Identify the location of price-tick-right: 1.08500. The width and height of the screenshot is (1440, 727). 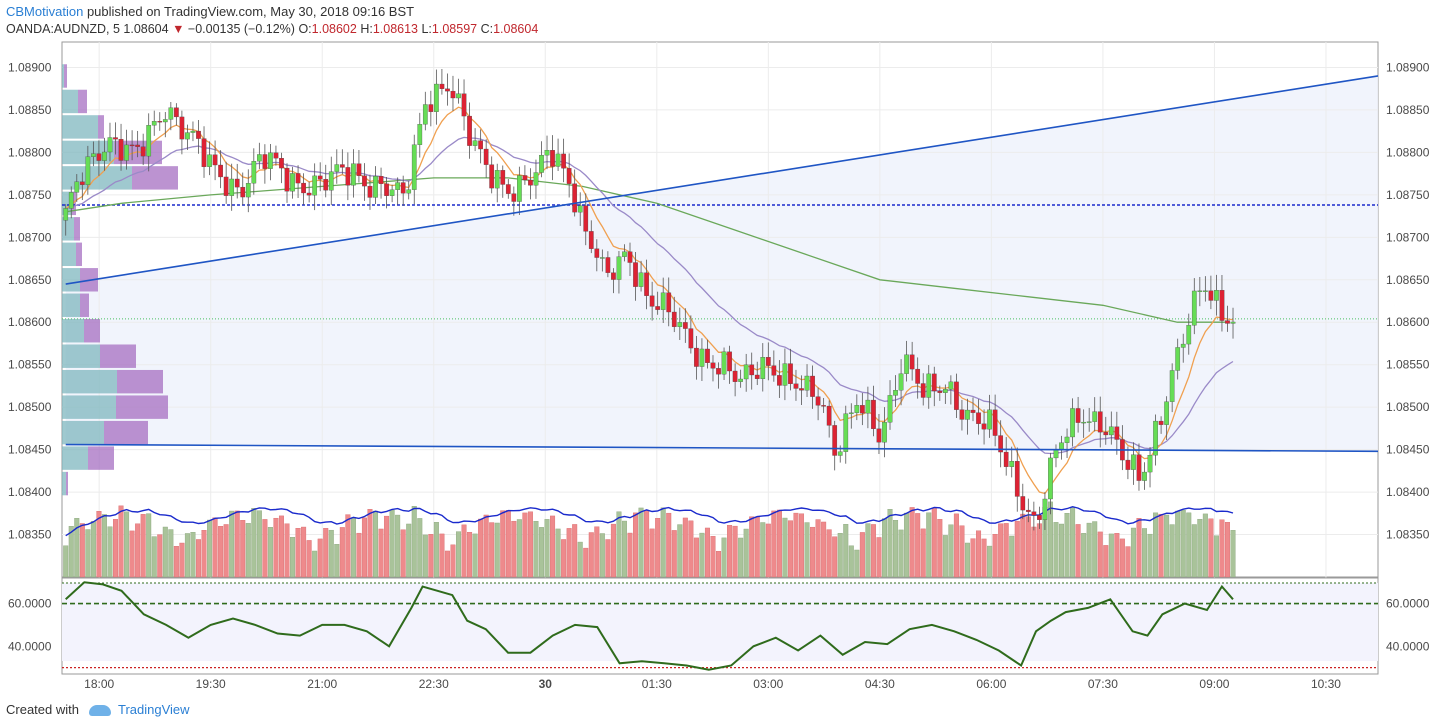
(1408, 407).